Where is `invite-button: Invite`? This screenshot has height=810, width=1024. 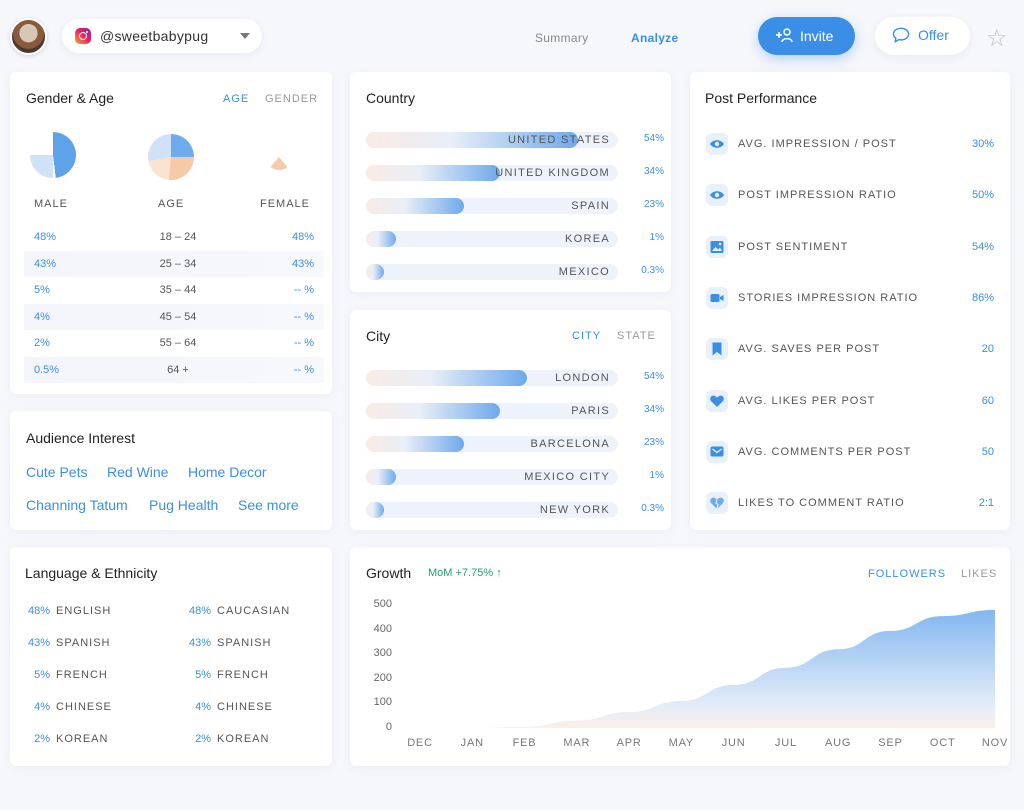 invite-button: Invite is located at coordinates (806, 36).